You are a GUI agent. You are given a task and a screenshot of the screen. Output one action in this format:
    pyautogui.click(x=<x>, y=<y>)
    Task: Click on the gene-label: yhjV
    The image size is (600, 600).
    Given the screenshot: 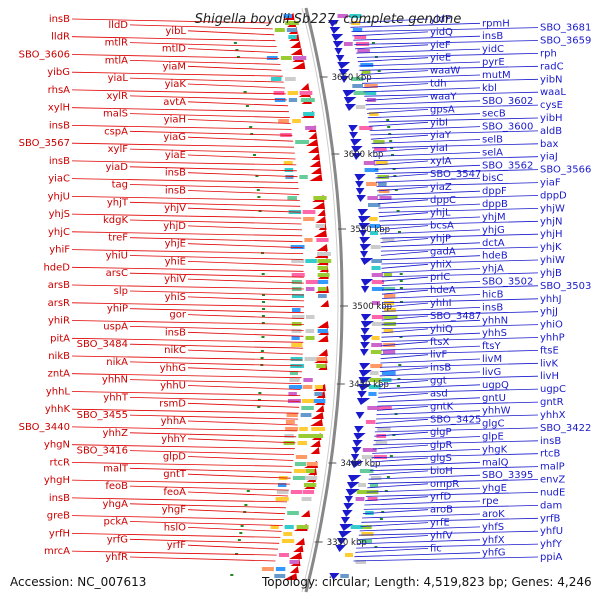 What is the action you would take?
    pyautogui.click(x=175, y=208)
    